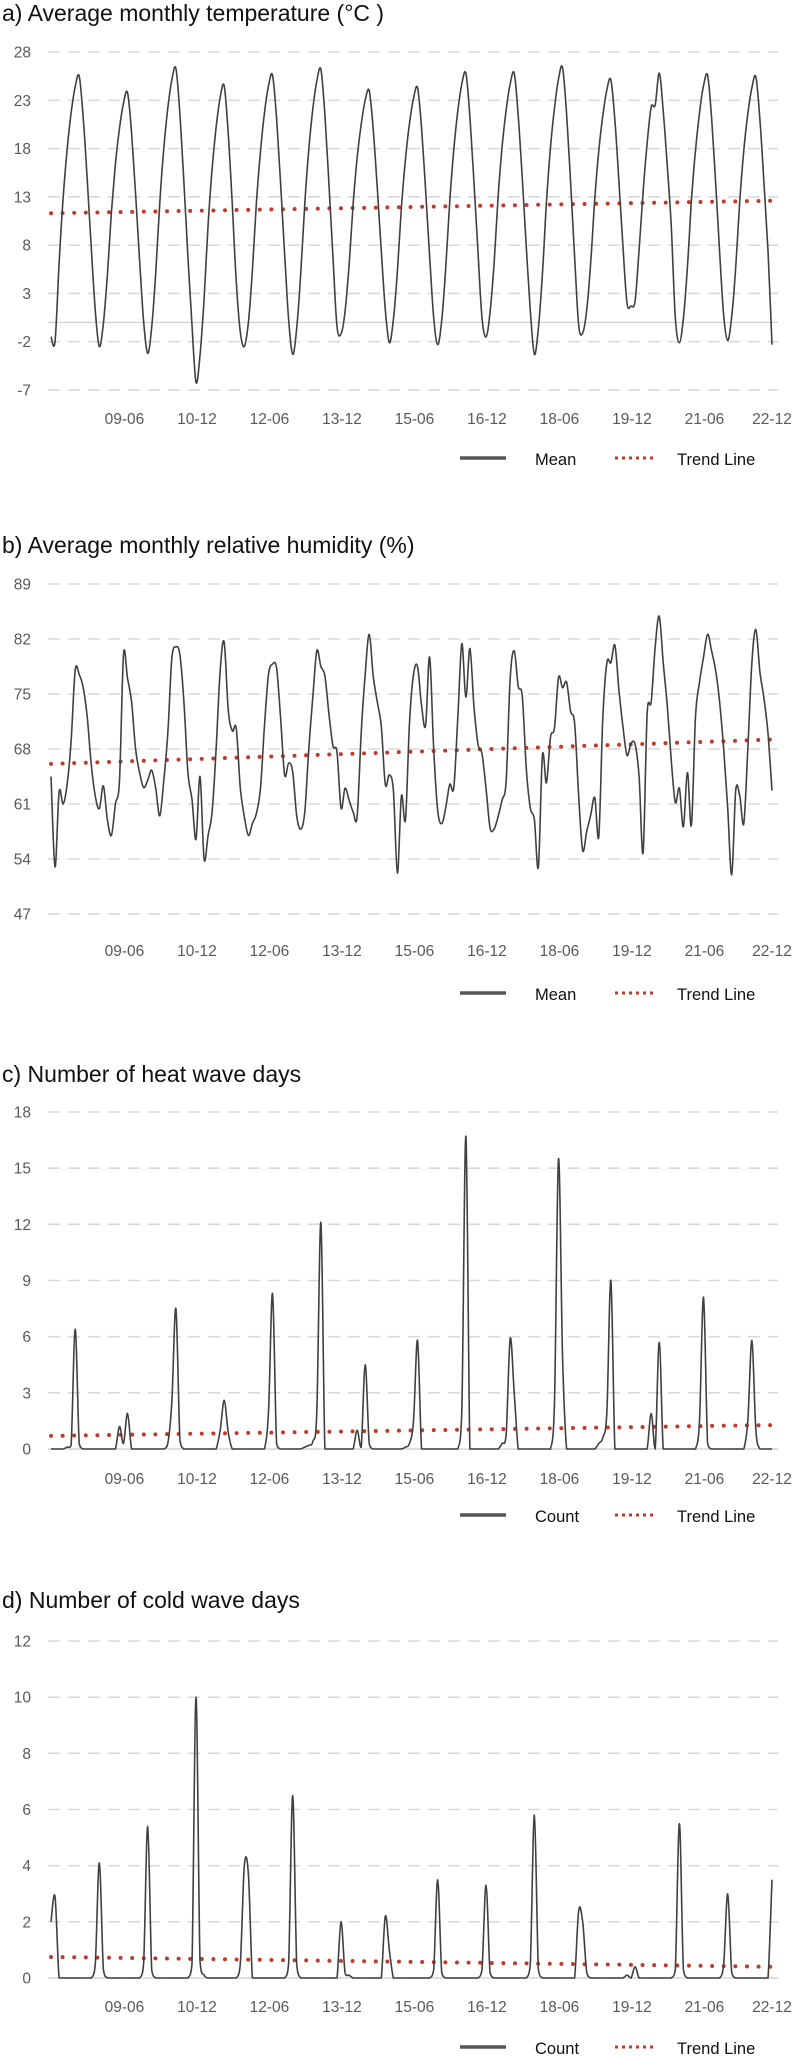 The width and height of the screenshot is (800, 2056). I want to click on y-tick-label: 23, so click(22, 101).